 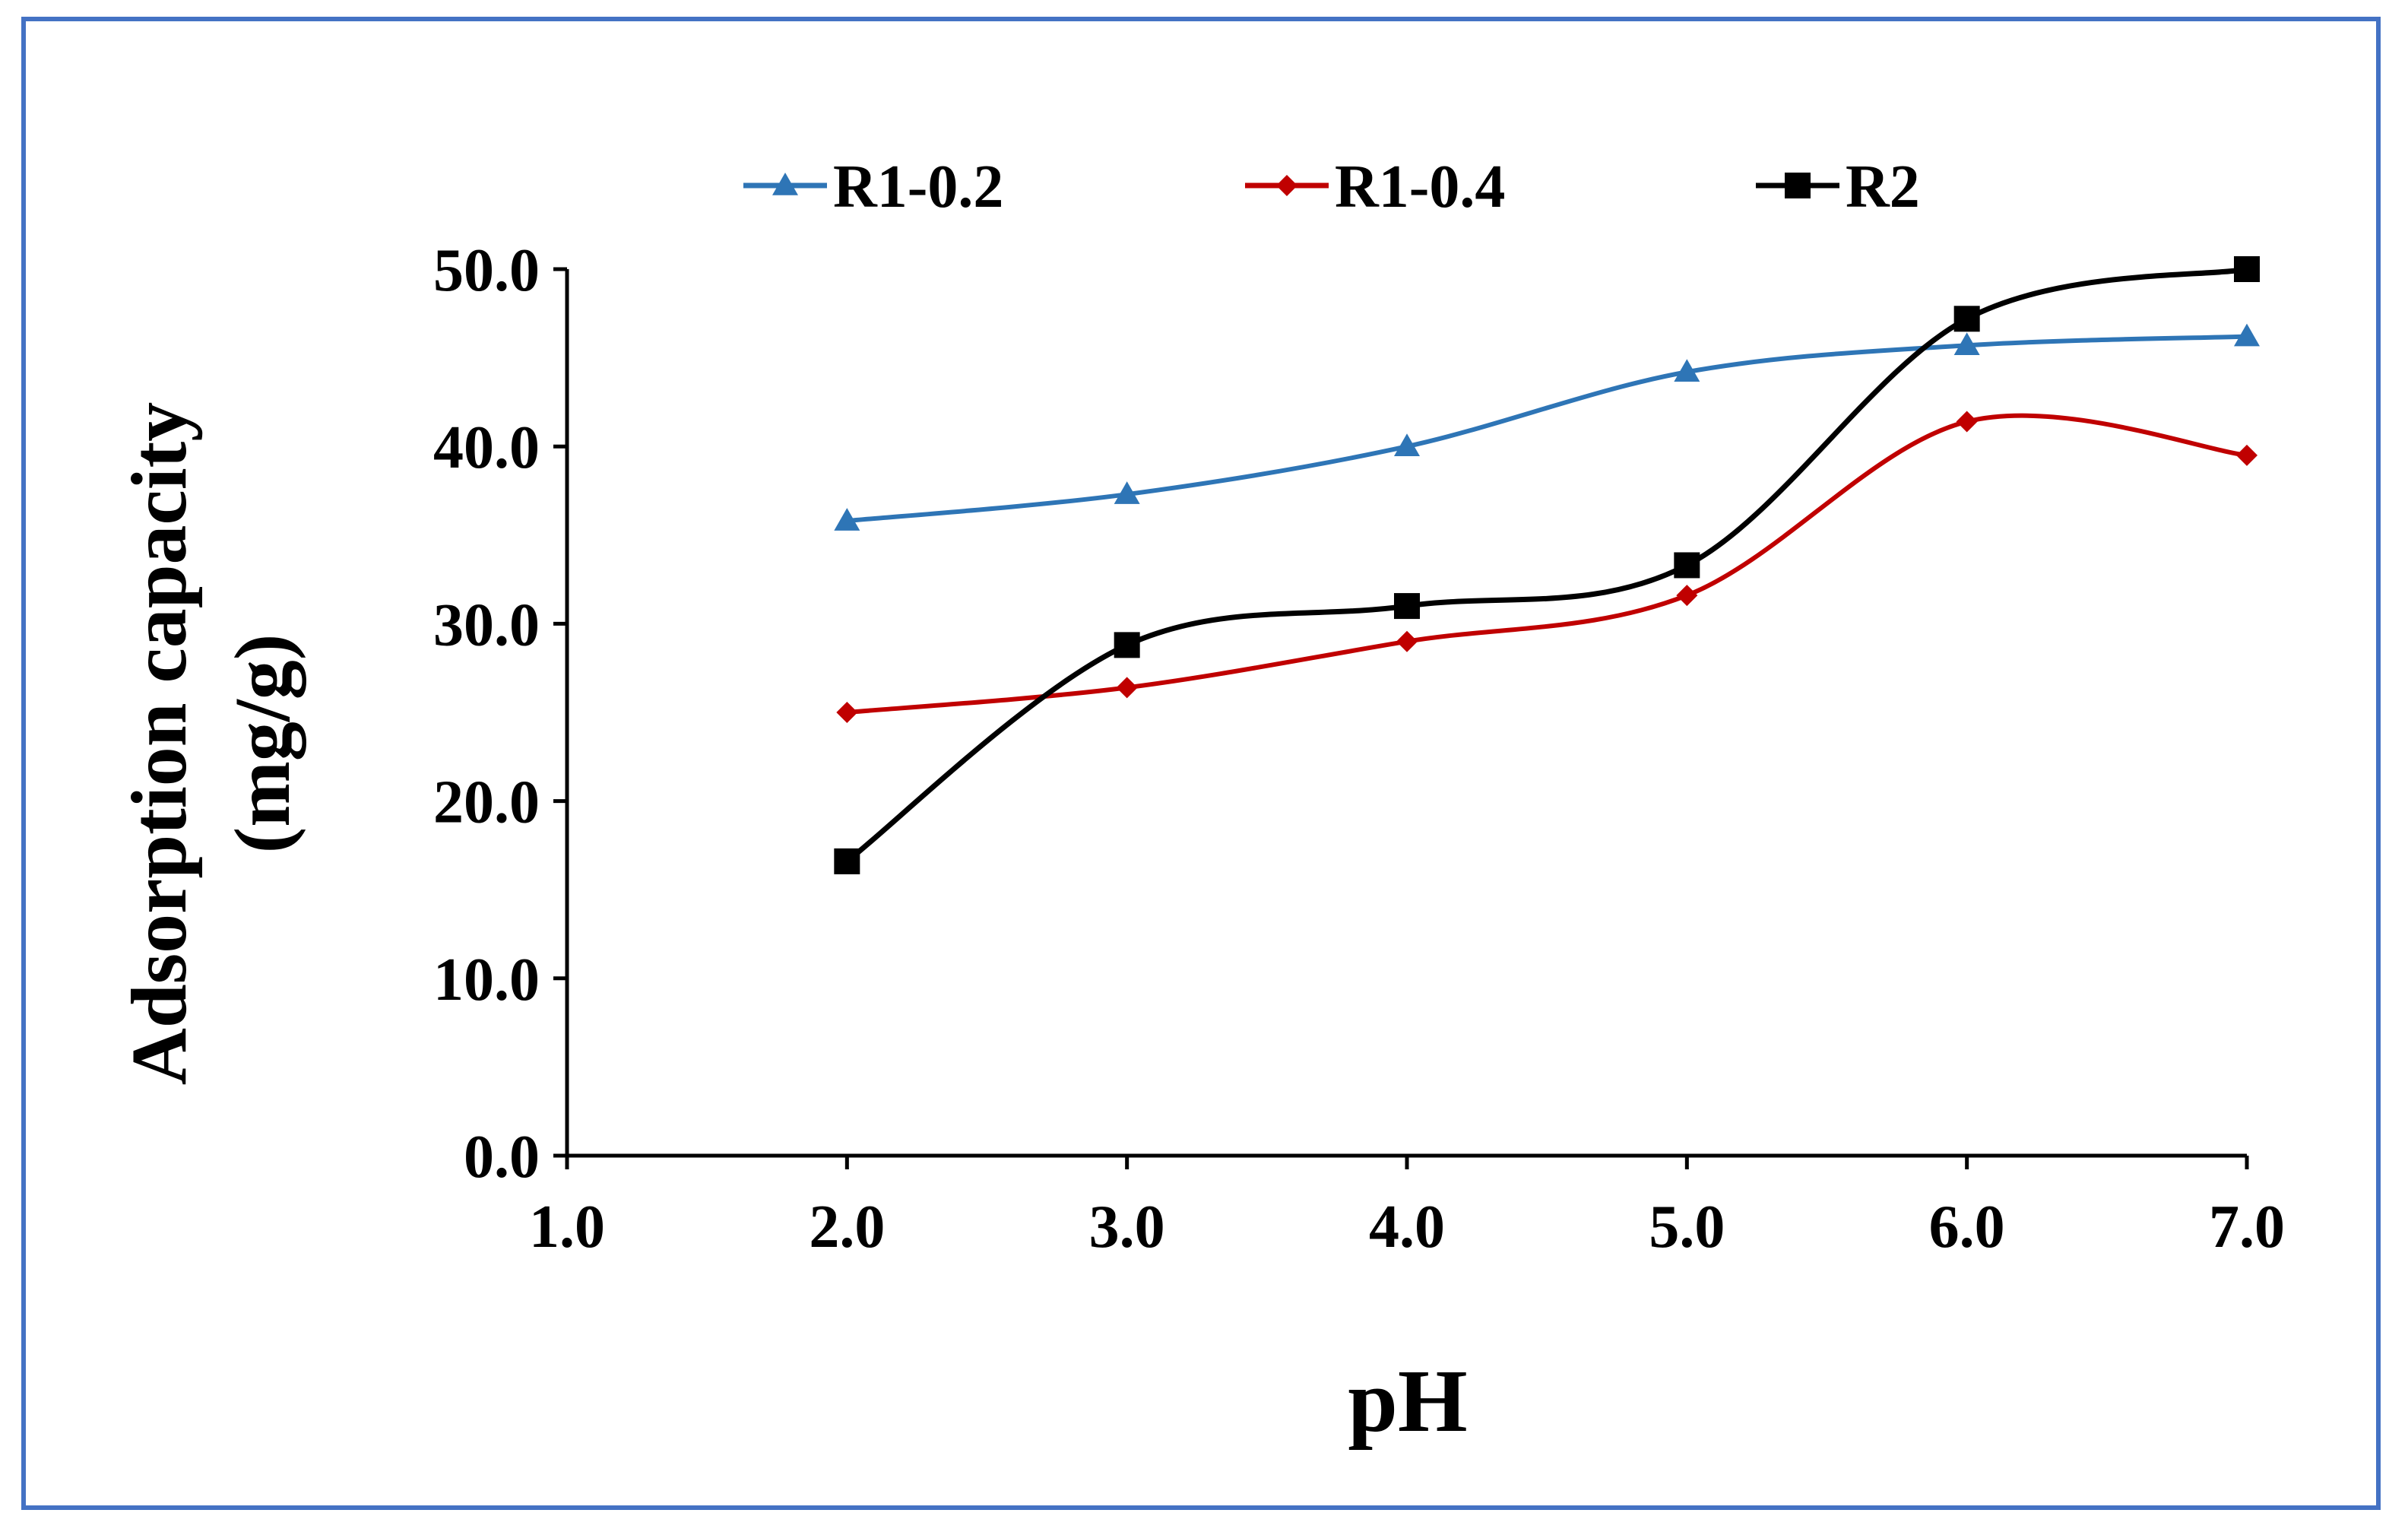 I want to click on legend: R1-0.2 R1-0.4 R2, so click(x=1331, y=187).